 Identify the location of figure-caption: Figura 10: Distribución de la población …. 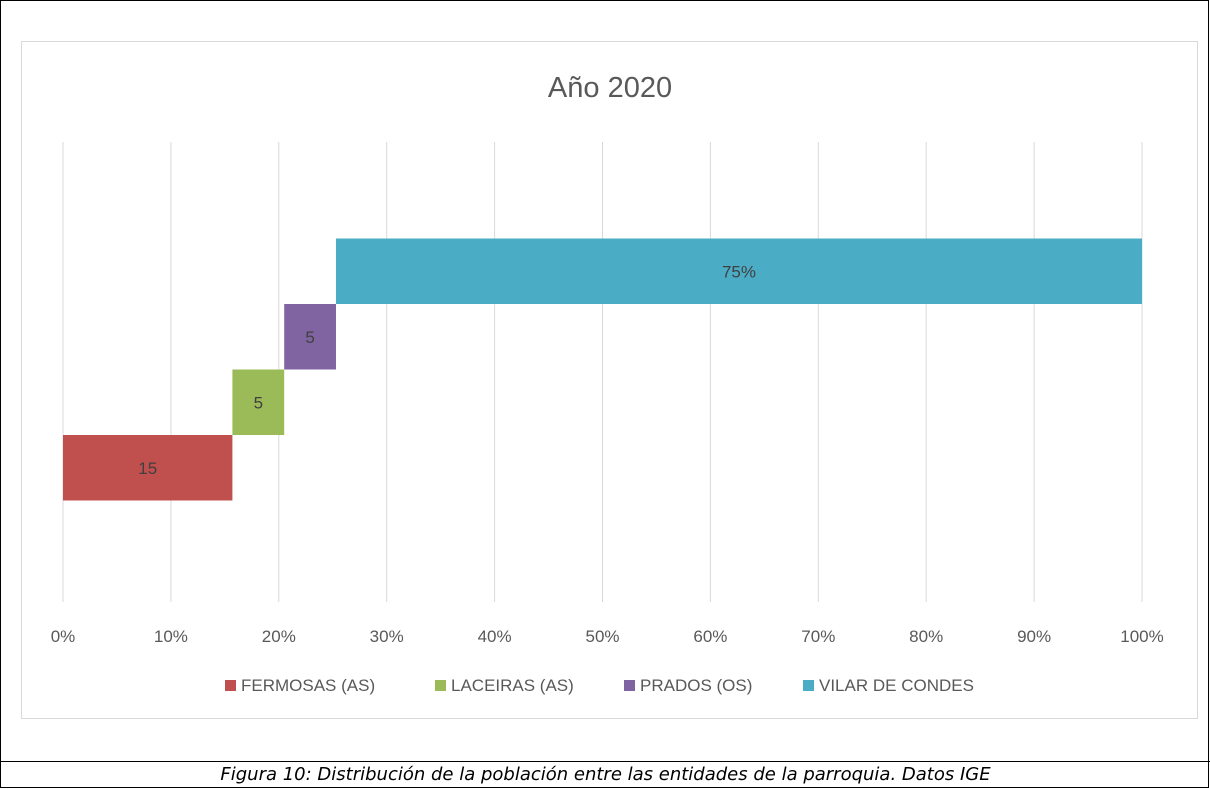
(605, 774).